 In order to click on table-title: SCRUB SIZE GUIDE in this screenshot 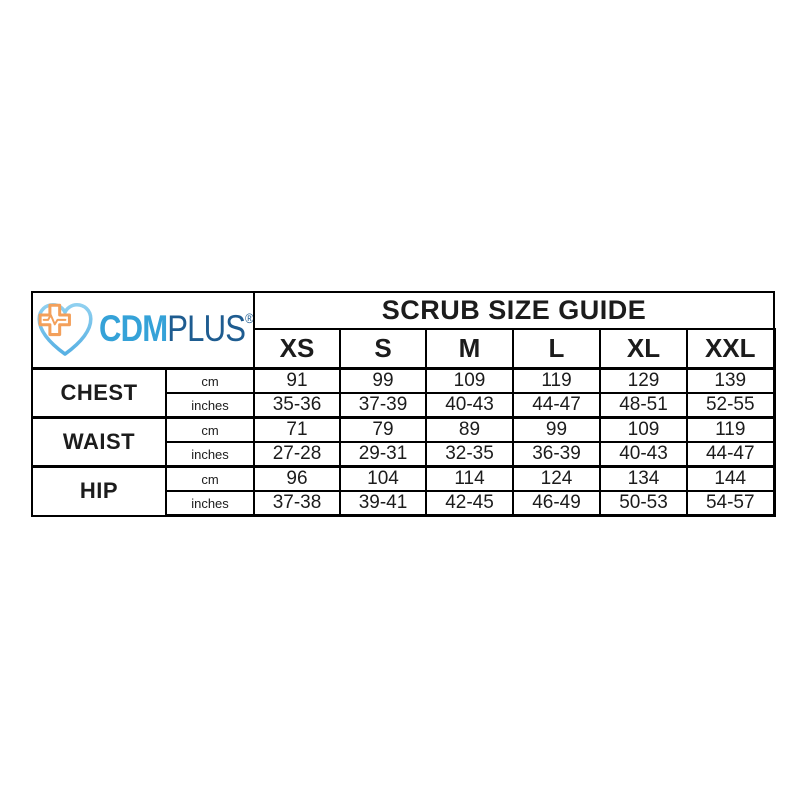, I will do `click(514, 310)`.